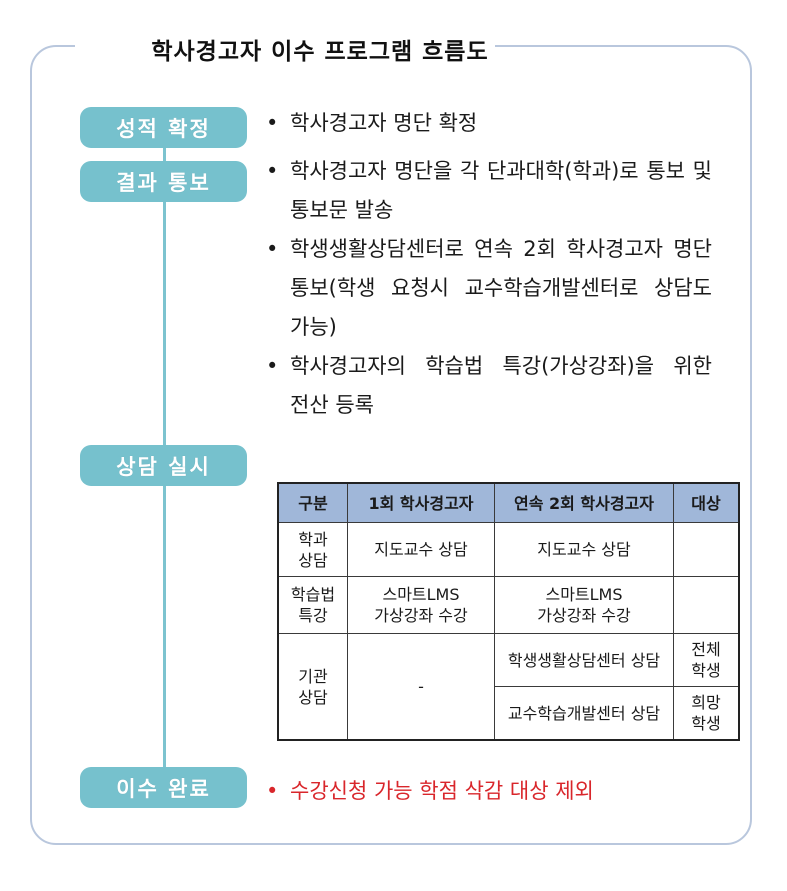 The image size is (787, 891). I want to click on cell-target: 희망 학생, so click(706, 713).